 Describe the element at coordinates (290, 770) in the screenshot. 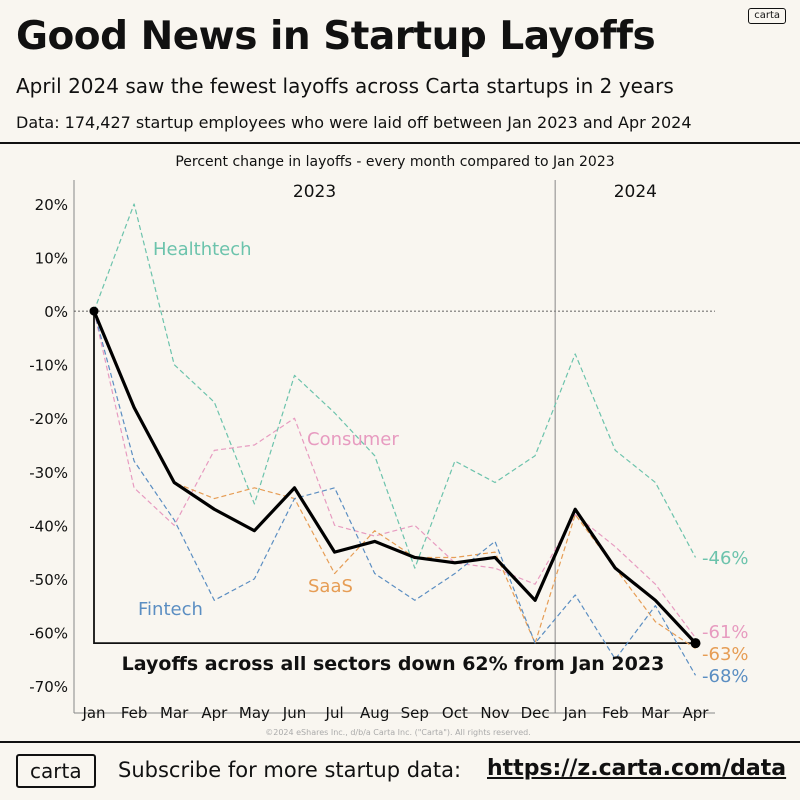

I see `subscribe-text: Subscribe for more startup data:` at that location.